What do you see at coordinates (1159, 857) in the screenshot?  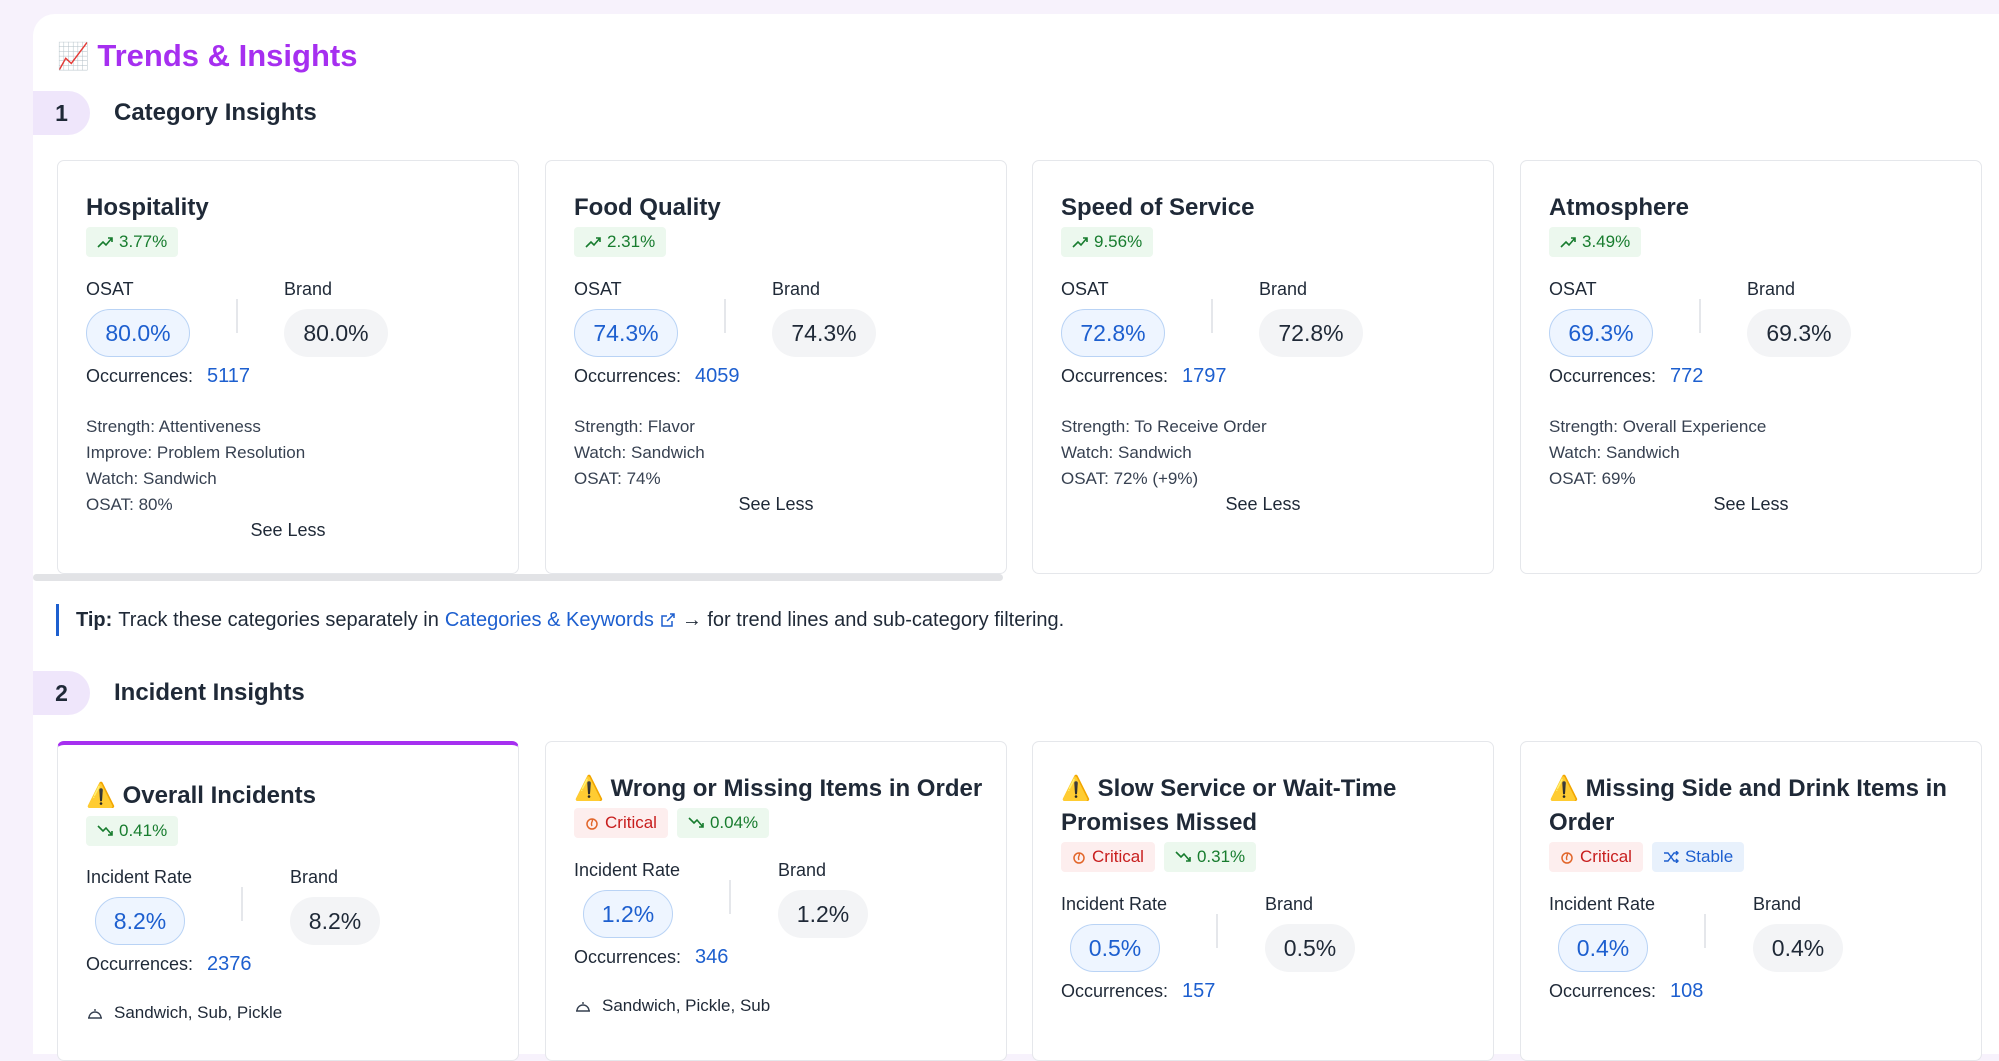 I see `card-badges: Critical 0.31%` at bounding box center [1159, 857].